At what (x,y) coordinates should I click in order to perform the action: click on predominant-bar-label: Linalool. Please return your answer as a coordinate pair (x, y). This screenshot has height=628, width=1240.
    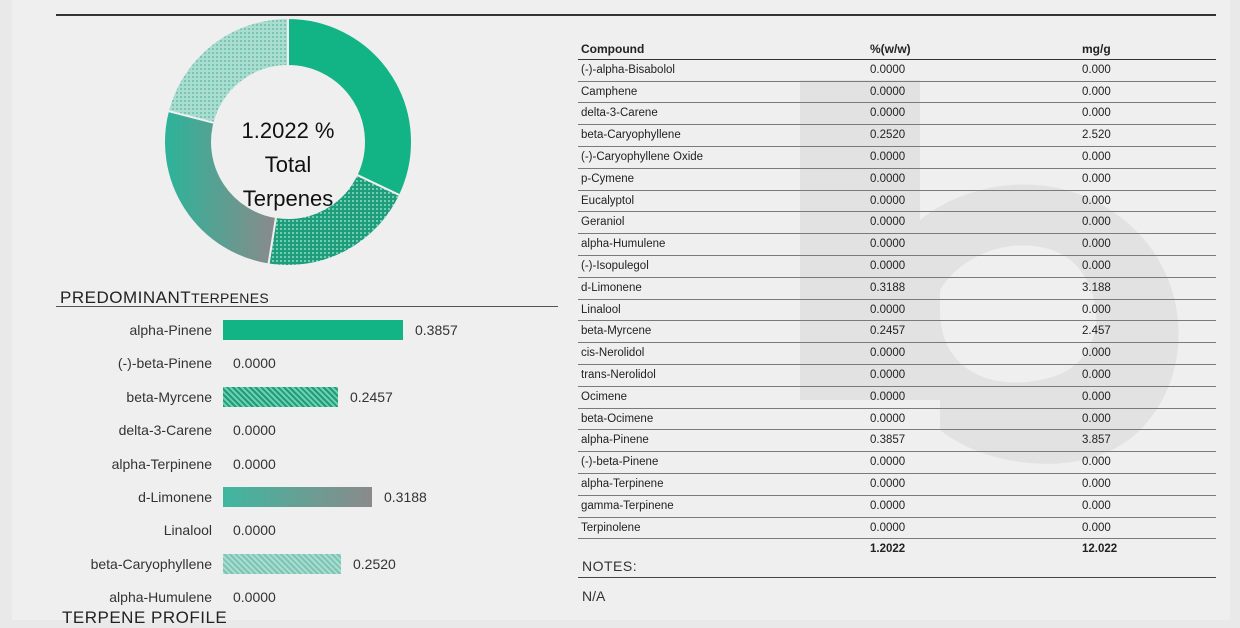
    Looking at the image, I should click on (187, 530).